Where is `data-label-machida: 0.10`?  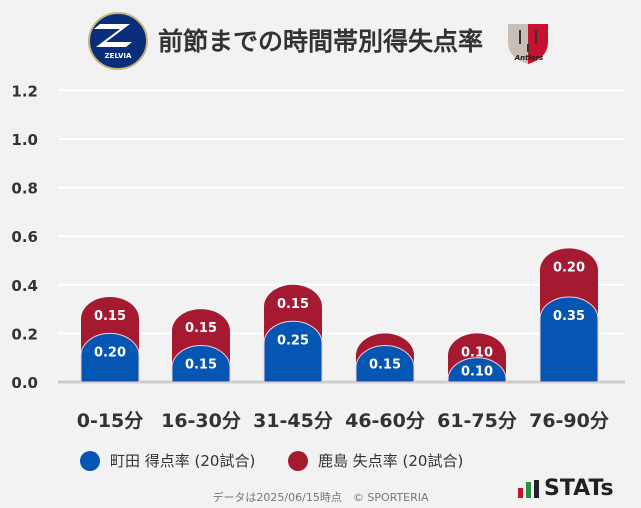 data-label-machida: 0.10 is located at coordinates (477, 372).